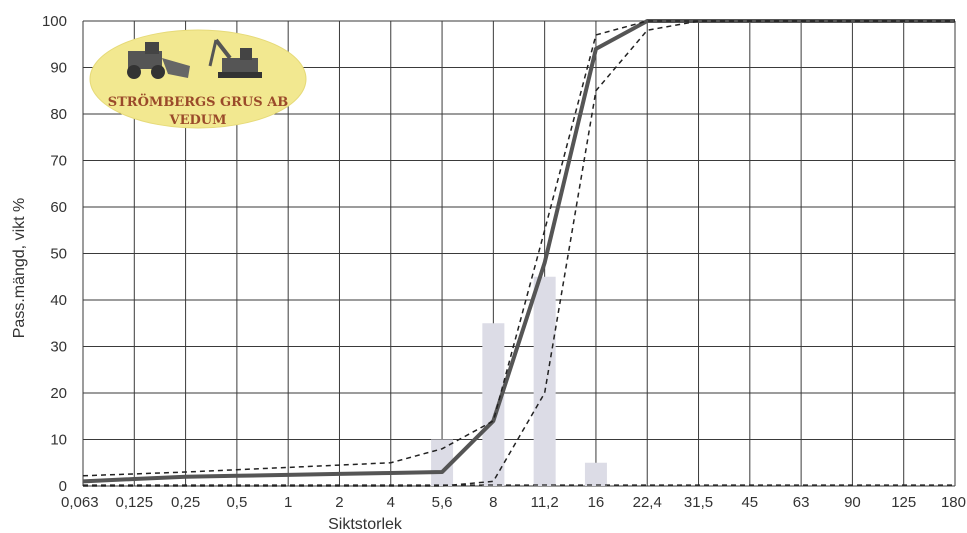 The width and height of the screenshot is (967, 533). I want to click on y-tick-label: 40, so click(58, 300).